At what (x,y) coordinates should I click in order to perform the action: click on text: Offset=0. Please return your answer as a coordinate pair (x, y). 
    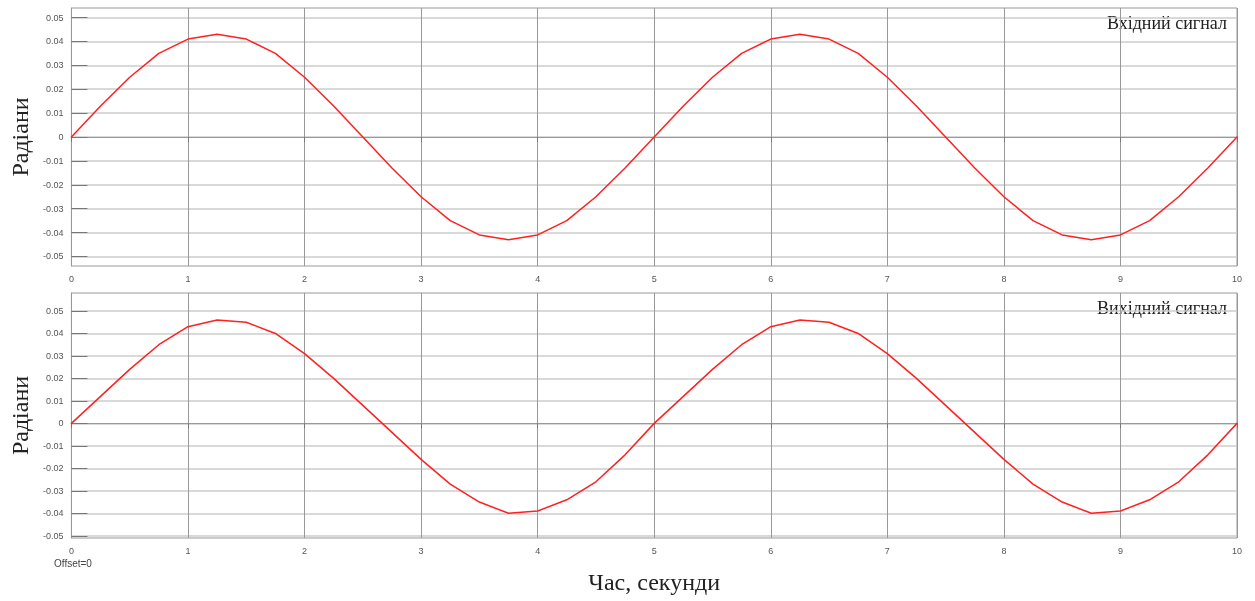
    Looking at the image, I should click on (73, 563).